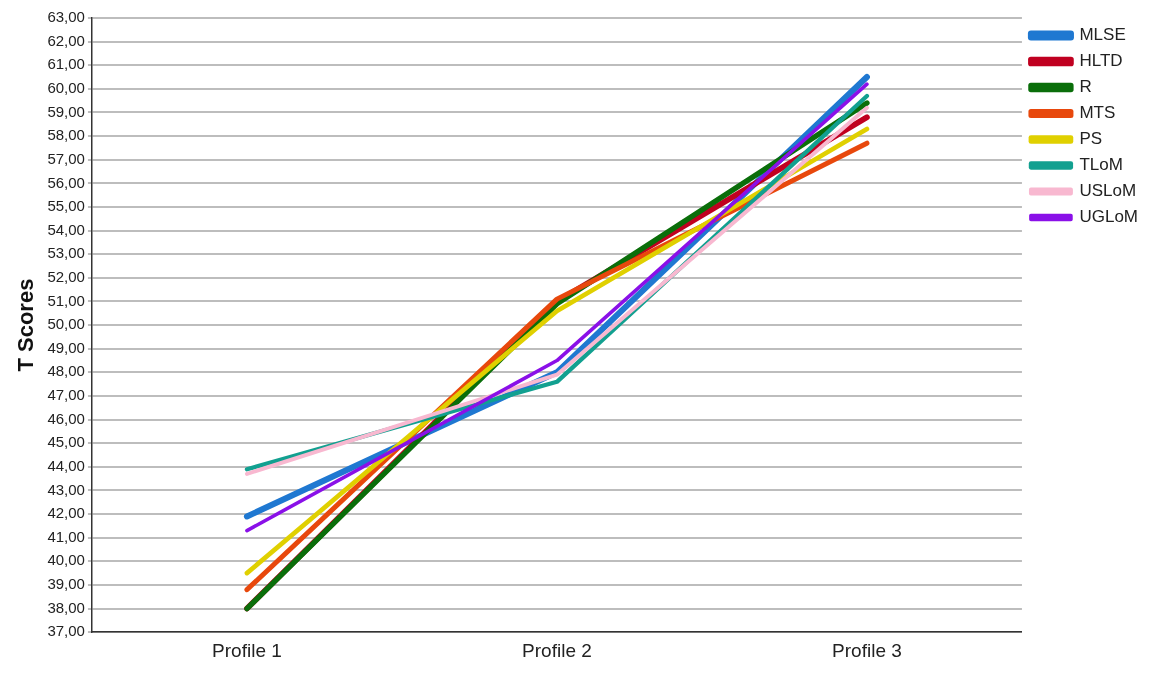 This screenshot has width=1158, height=681. What do you see at coordinates (66, 371) in the screenshot?
I see `y-tick-label: 48,00` at bounding box center [66, 371].